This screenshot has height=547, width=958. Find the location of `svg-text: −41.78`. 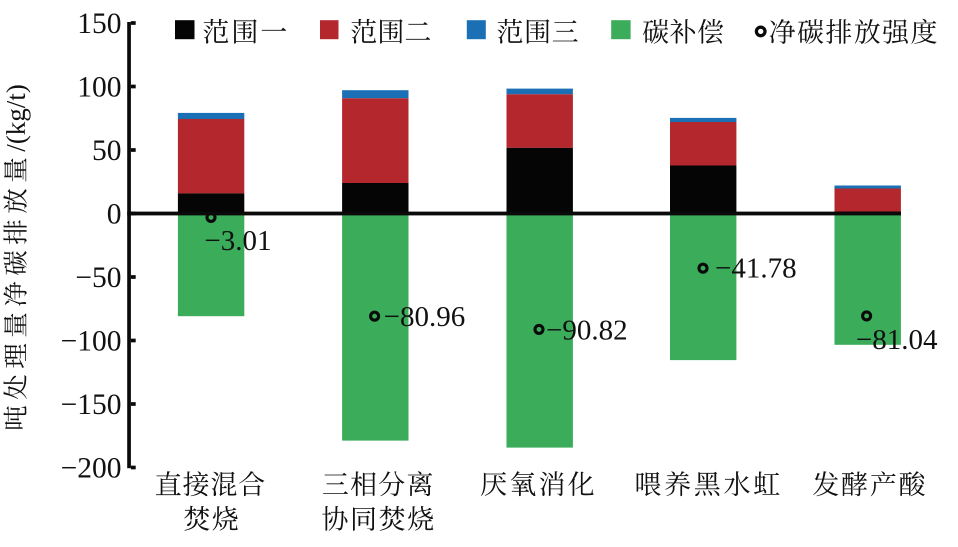

svg-text: −41.78 is located at coordinates (756, 269).